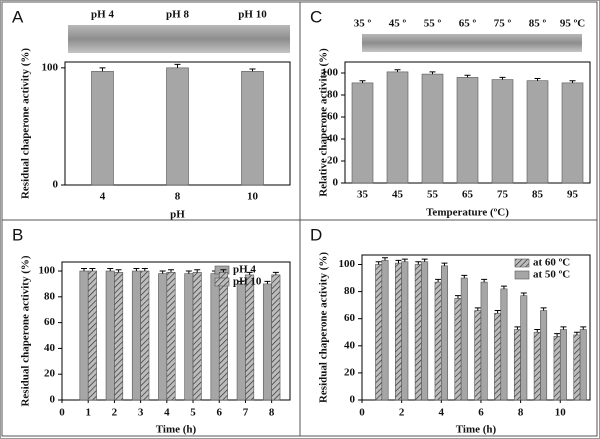 The height and width of the screenshot is (439, 600). Describe the element at coordinates (219, 413) in the screenshot. I see `x-tick-label: 6` at that location.